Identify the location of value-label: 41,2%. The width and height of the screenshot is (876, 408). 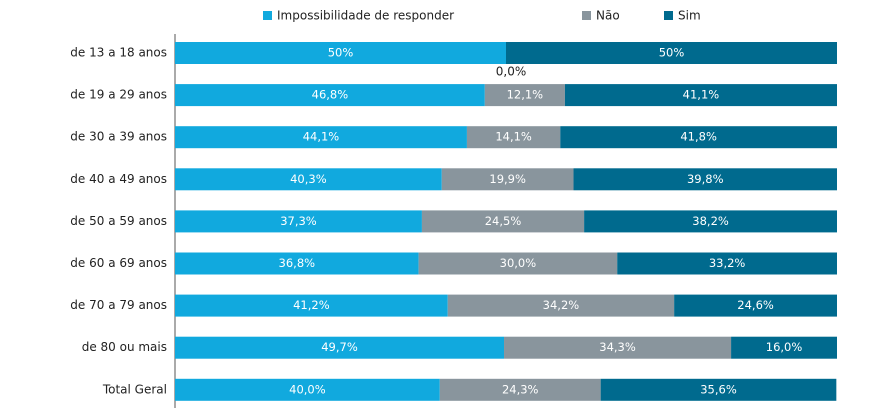
(311, 305).